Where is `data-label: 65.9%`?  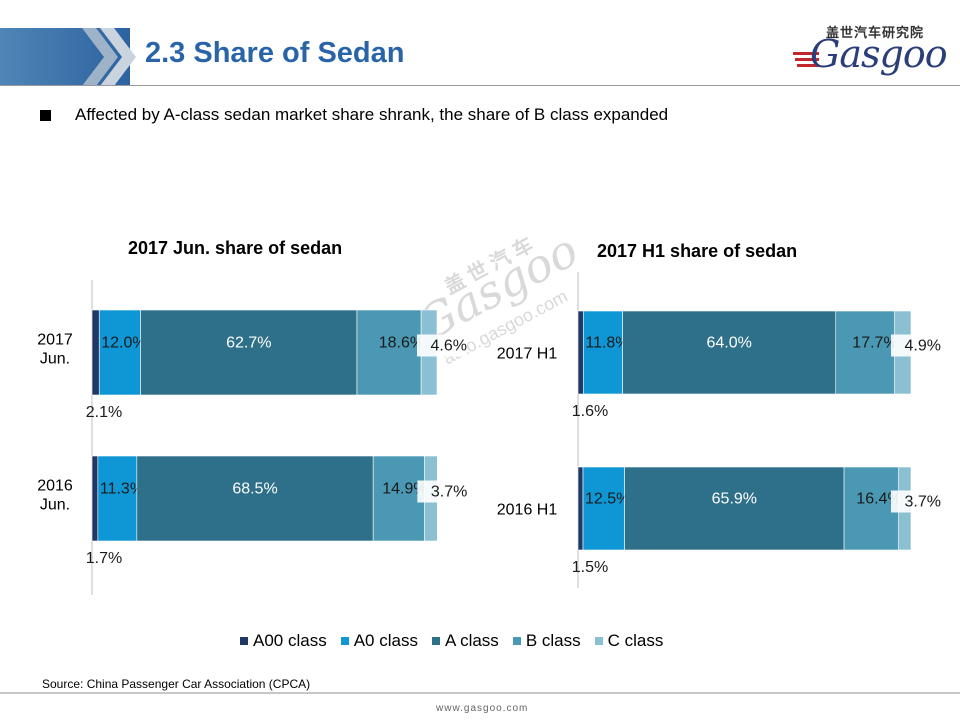
data-label: 65.9% is located at coordinates (734, 499).